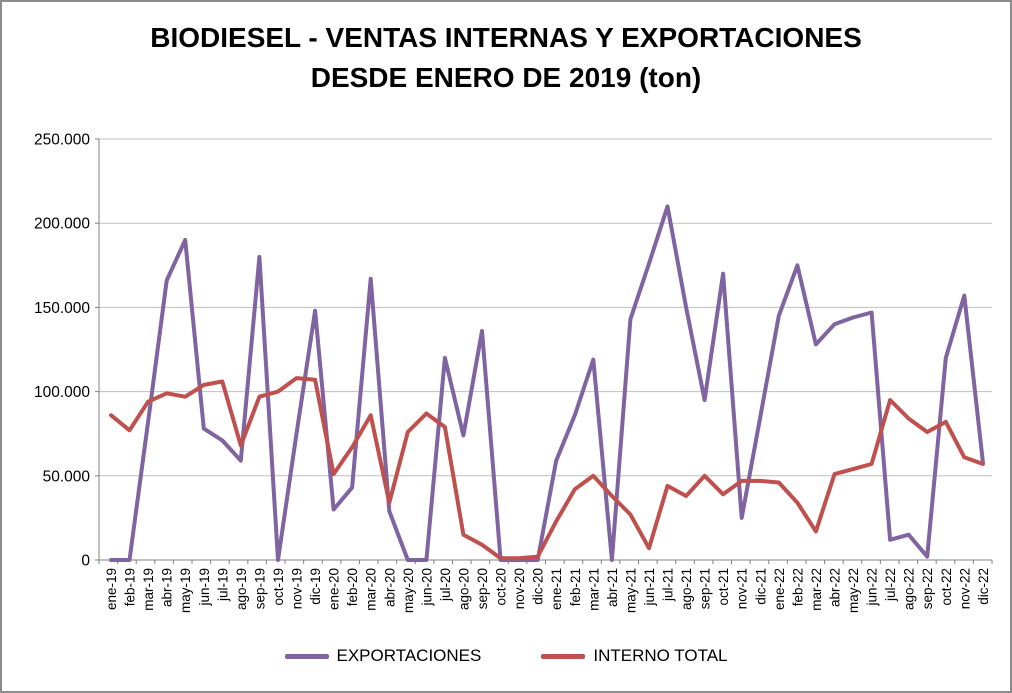 This screenshot has width=1012, height=693. What do you see at coordinates (62, 308) in the screenshot?
I see `y-axis-tick-label: 150.000` at bounding box center [62, 308].